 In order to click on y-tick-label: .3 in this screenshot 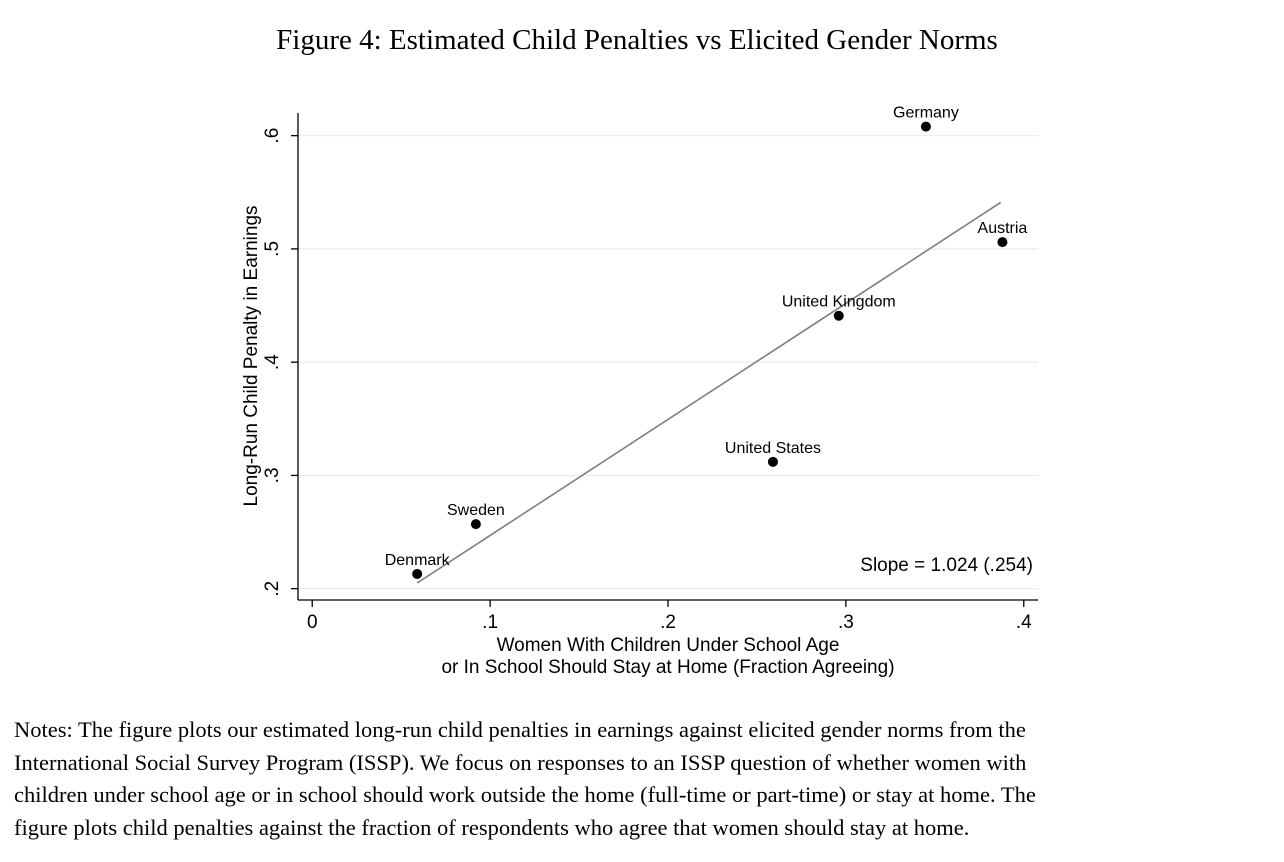, I will do `click(272, 475)`.